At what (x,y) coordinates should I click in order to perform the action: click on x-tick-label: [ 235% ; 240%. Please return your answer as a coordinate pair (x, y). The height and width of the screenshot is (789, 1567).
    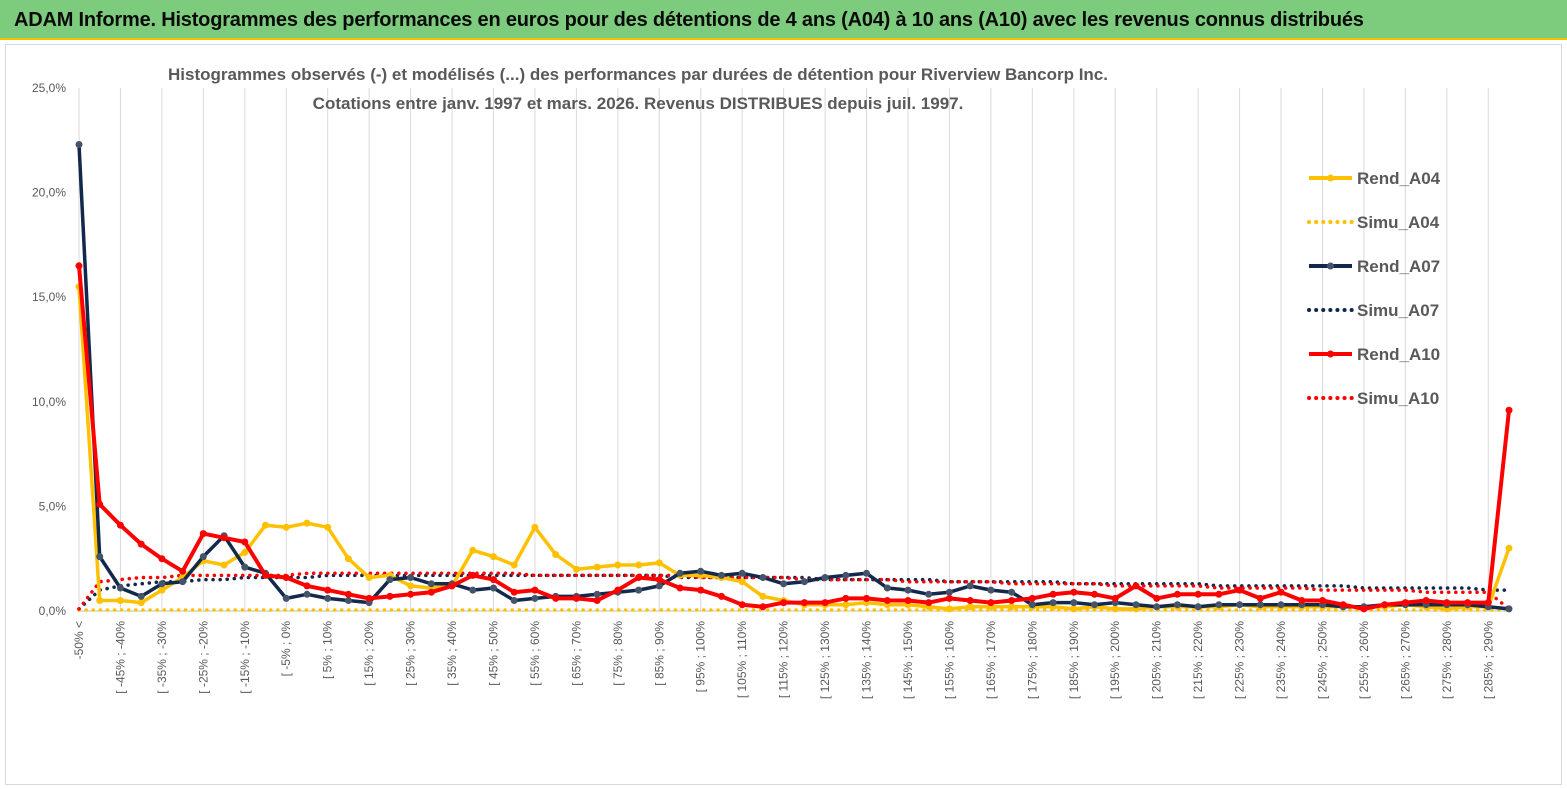
    Looking at the image, I should click on (1281, 660).